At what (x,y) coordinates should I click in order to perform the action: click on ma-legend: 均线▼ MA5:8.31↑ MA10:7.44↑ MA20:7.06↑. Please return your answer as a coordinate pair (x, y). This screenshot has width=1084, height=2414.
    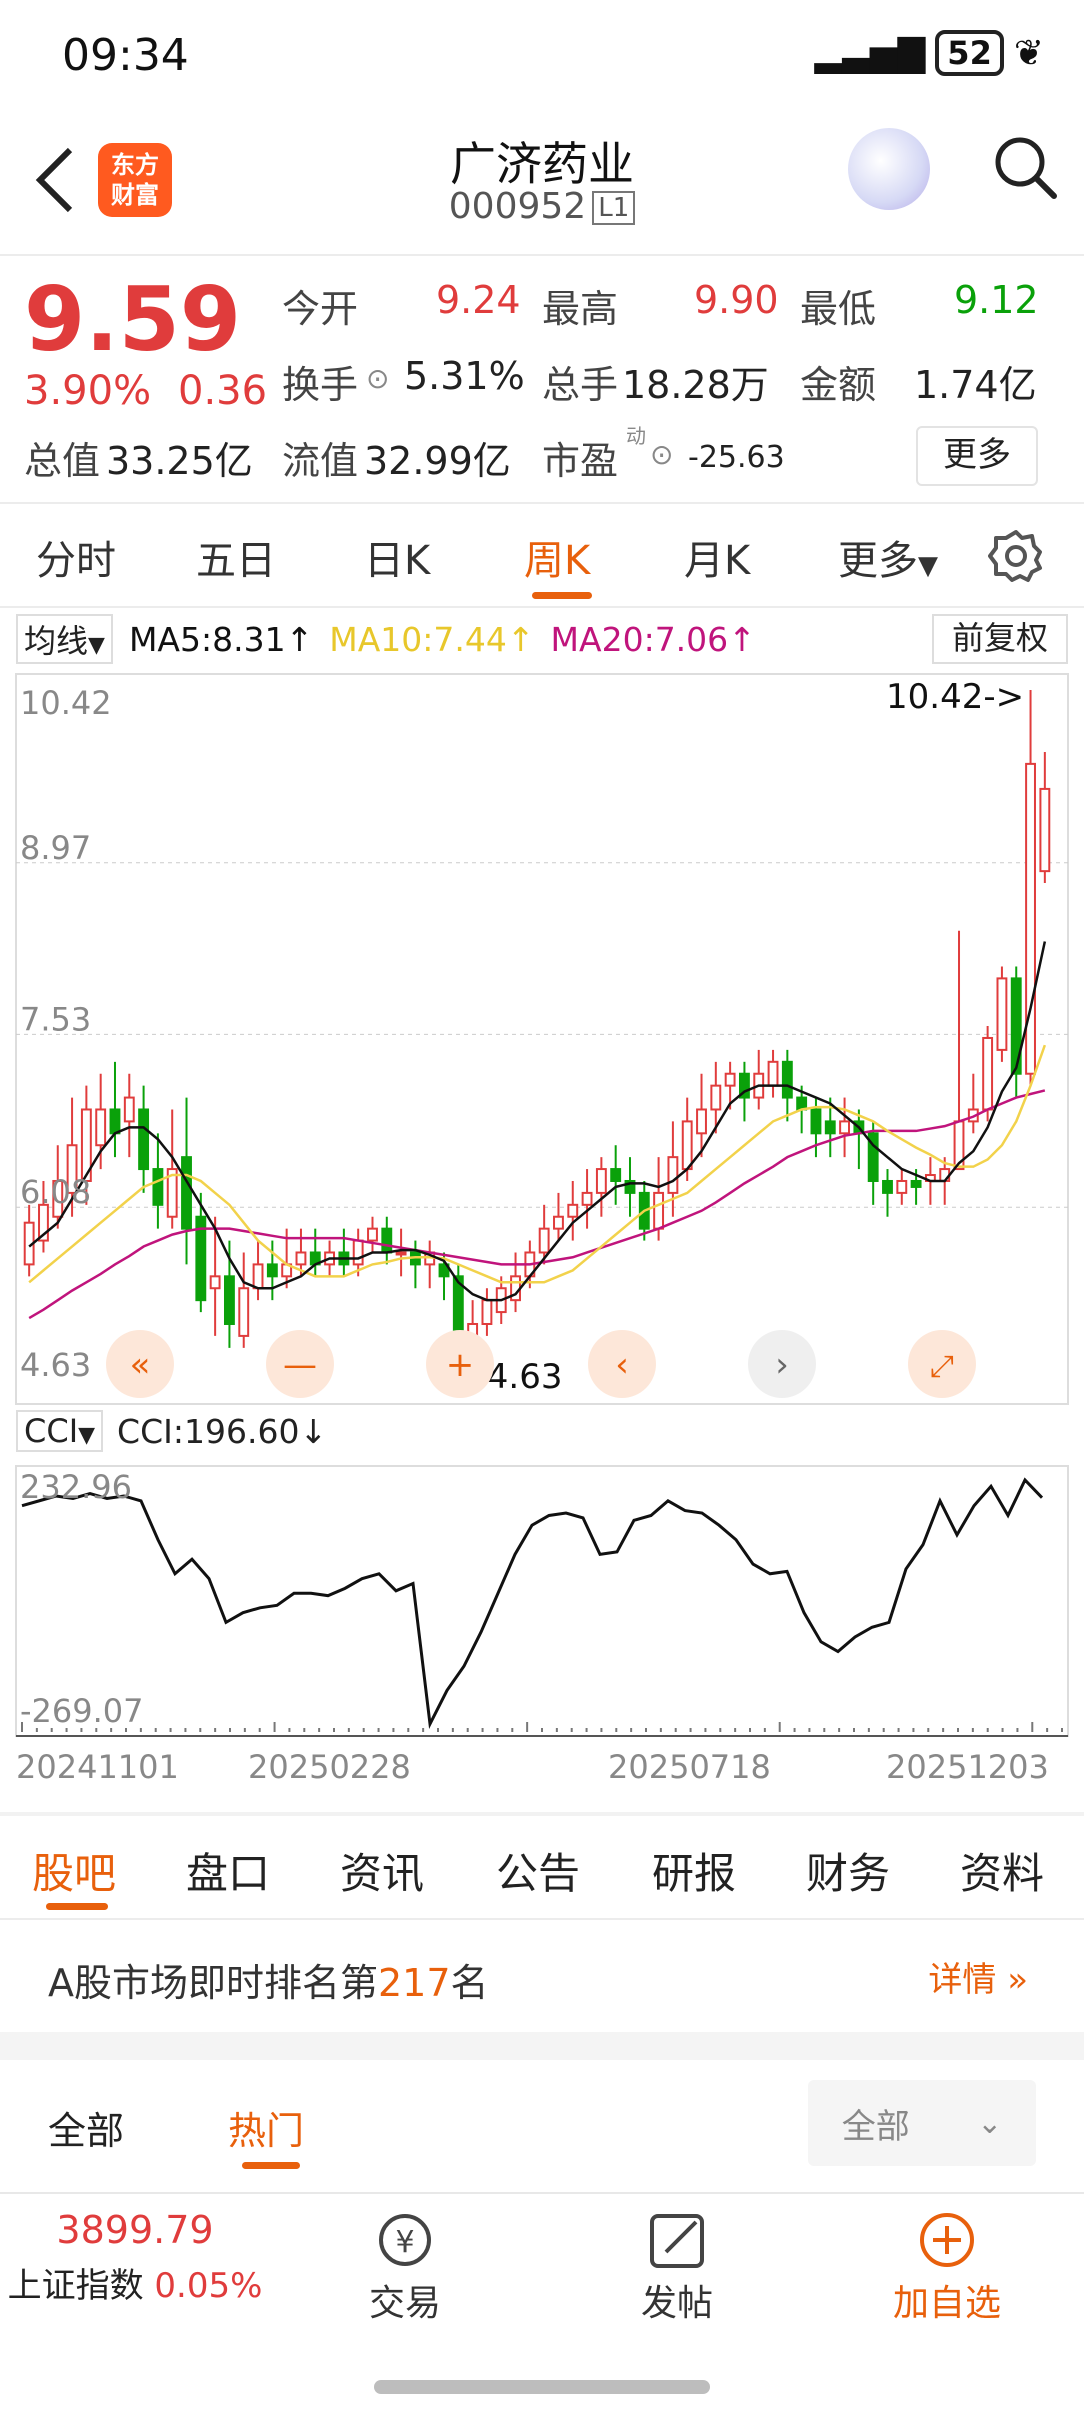
    Looking at the image, I should click on (386, 639).